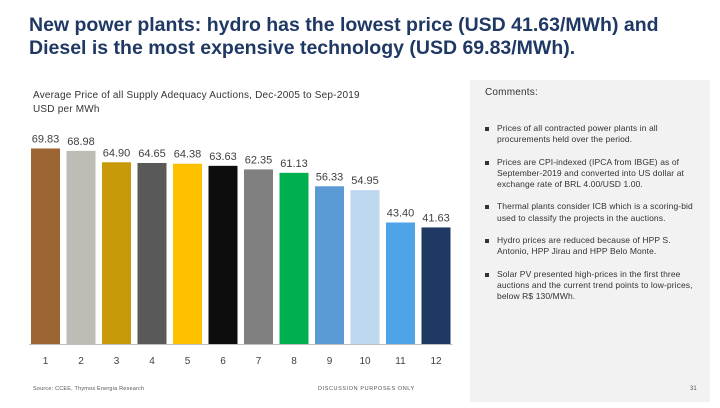 The image size is (720, 408). I want to click on data-label-9: 56.33, so click(330, 177).